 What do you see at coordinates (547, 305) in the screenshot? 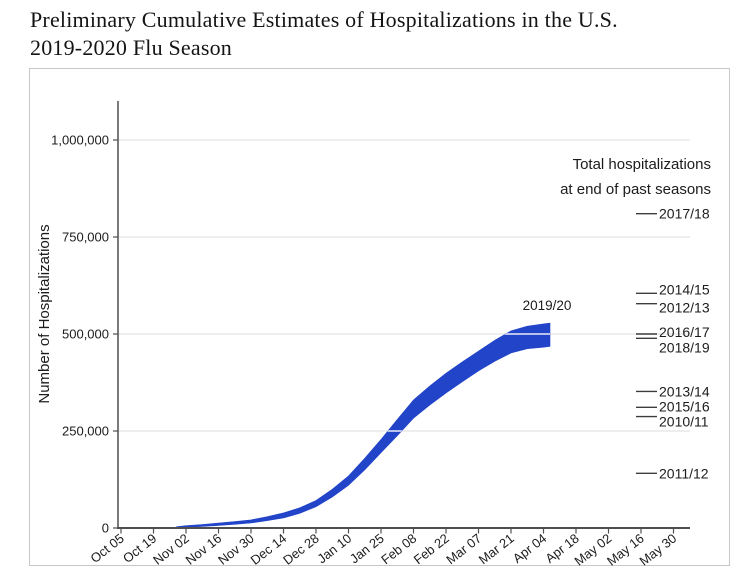
I see `current-season-label: 2019/20` at bounding box center [547, 305].